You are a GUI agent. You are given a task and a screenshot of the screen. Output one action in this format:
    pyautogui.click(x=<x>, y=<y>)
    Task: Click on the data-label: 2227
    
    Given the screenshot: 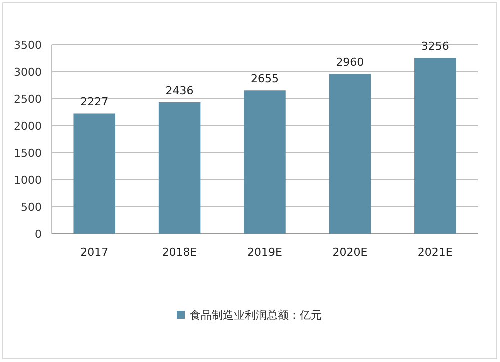 What is the action you would take?
    pyautogui.click(x=94, y=102)
    